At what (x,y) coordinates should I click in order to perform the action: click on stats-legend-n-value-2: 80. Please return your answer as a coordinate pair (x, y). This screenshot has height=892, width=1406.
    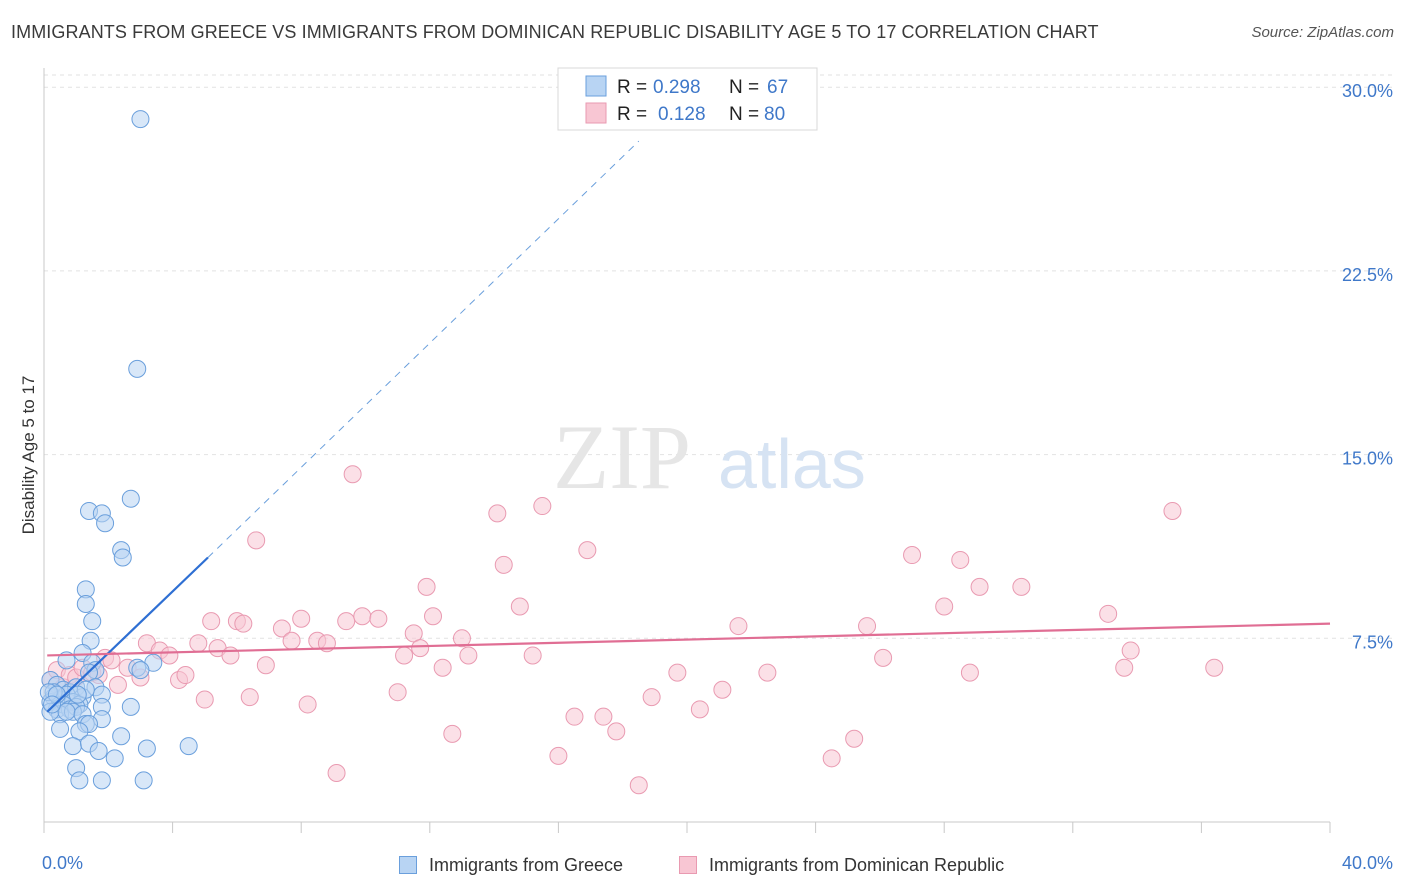
    Looking at the image, I should click on (774, 114).